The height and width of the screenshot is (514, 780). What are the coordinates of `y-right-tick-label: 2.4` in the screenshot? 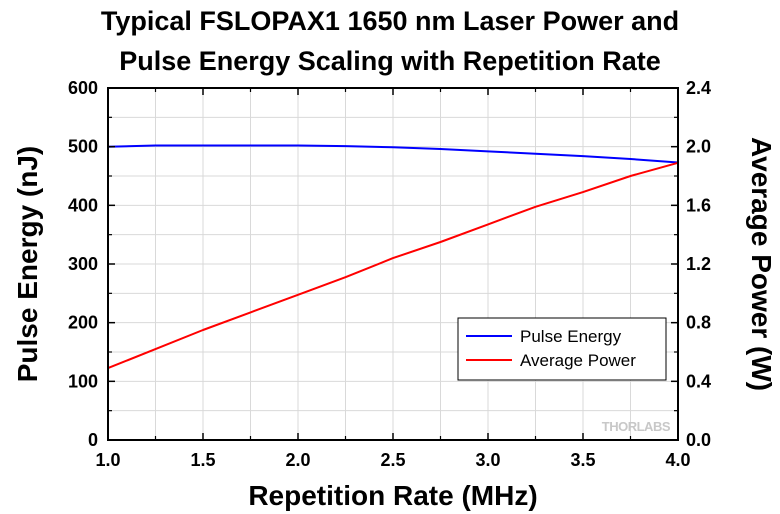 It's located at (698, 88).